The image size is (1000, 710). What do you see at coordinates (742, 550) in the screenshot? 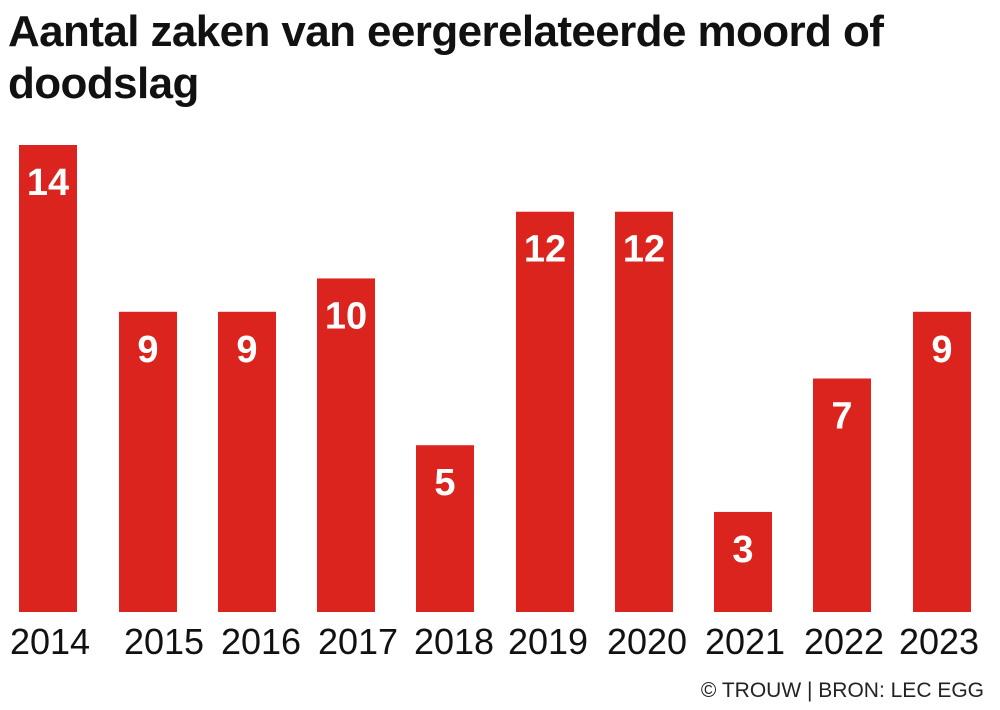
I see `value-label-2021: 3` at bounding box center [742, 550].